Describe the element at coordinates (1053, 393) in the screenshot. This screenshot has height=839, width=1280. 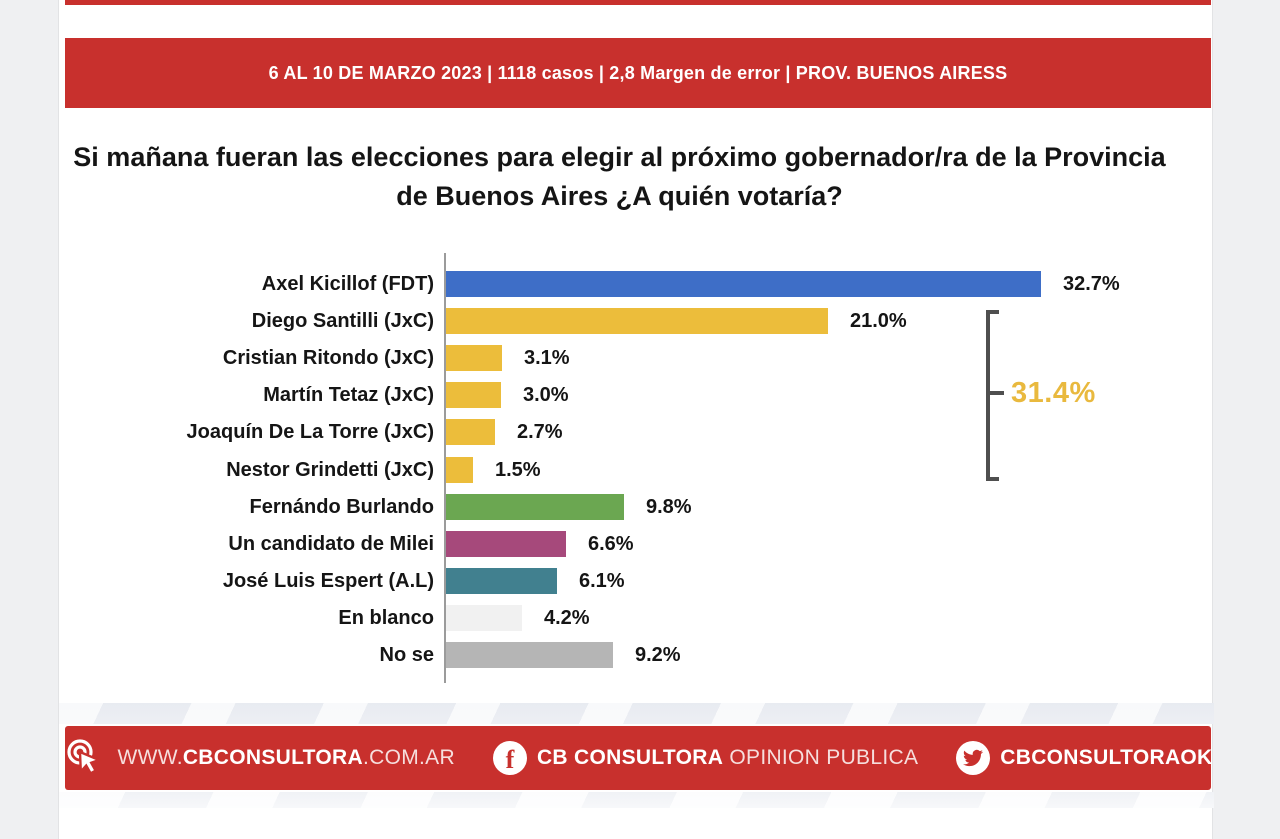
I see `jxc-total-label: 31.4%` at that location.